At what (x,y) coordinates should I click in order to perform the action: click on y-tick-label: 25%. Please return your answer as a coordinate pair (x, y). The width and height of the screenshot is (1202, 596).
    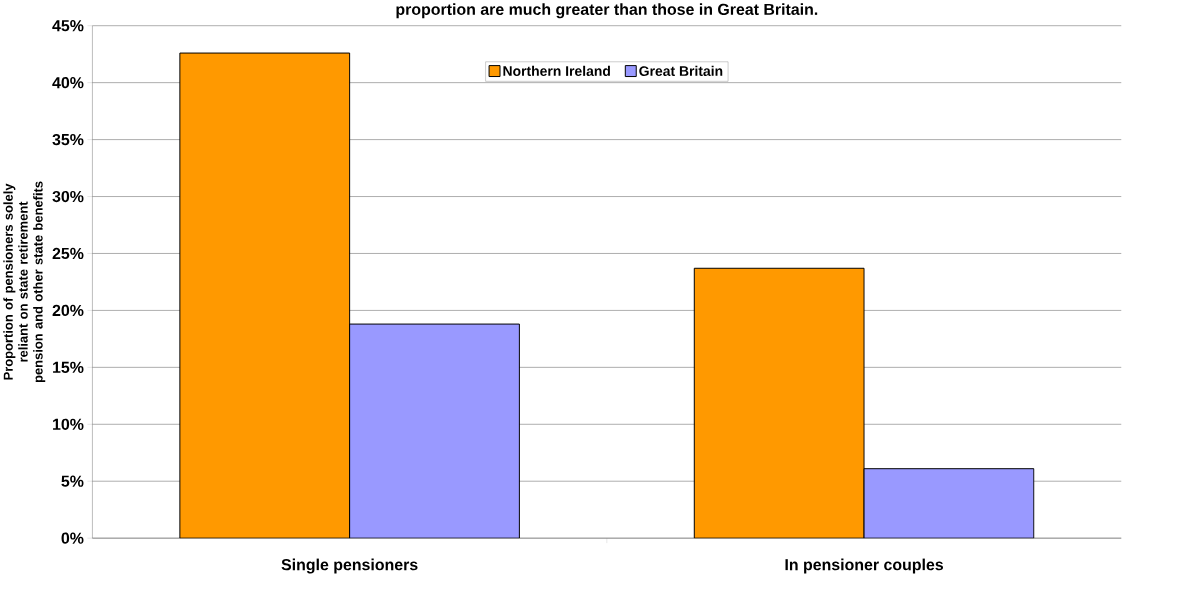
    Looking at the image, I should click on (68, 253).